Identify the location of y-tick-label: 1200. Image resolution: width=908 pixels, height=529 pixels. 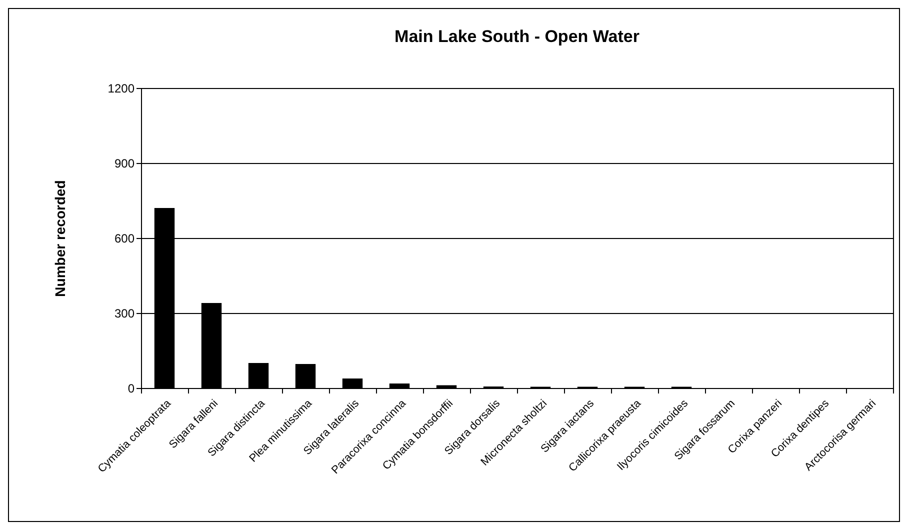
(121, 89).